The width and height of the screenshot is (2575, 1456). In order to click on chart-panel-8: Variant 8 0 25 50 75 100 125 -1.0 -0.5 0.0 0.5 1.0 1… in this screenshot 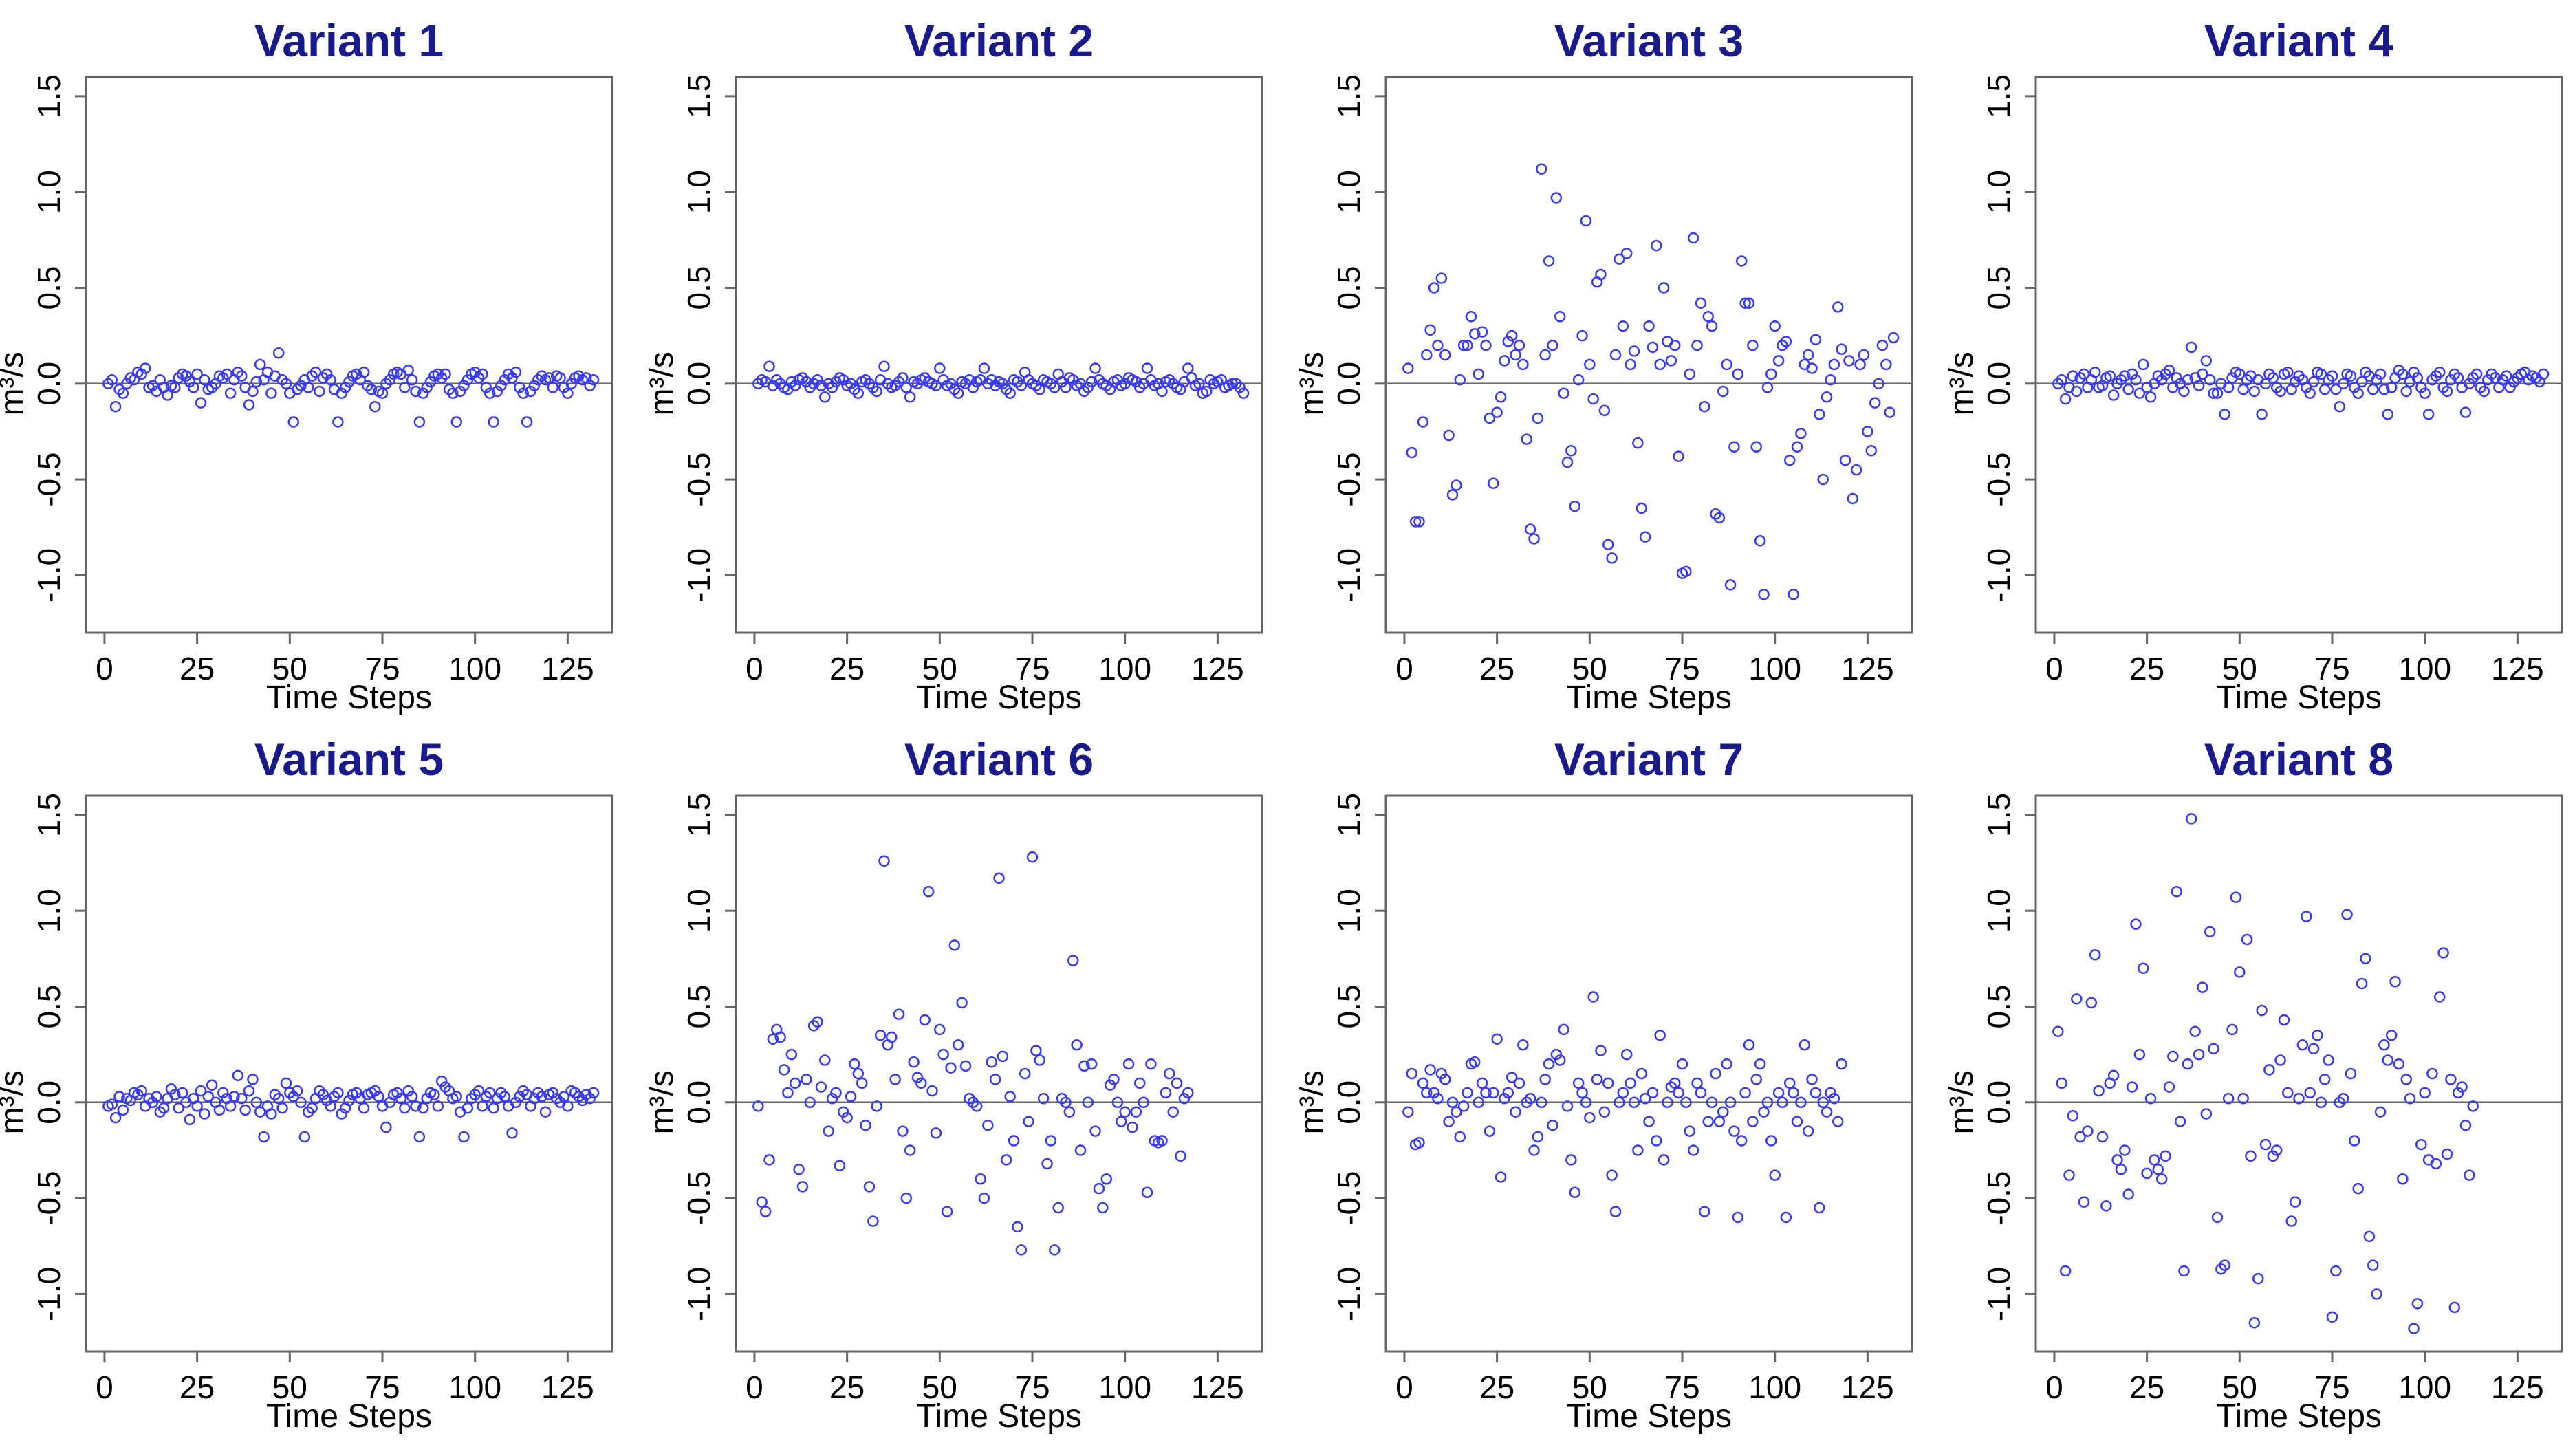, I will do `click(2253, 1084)`.